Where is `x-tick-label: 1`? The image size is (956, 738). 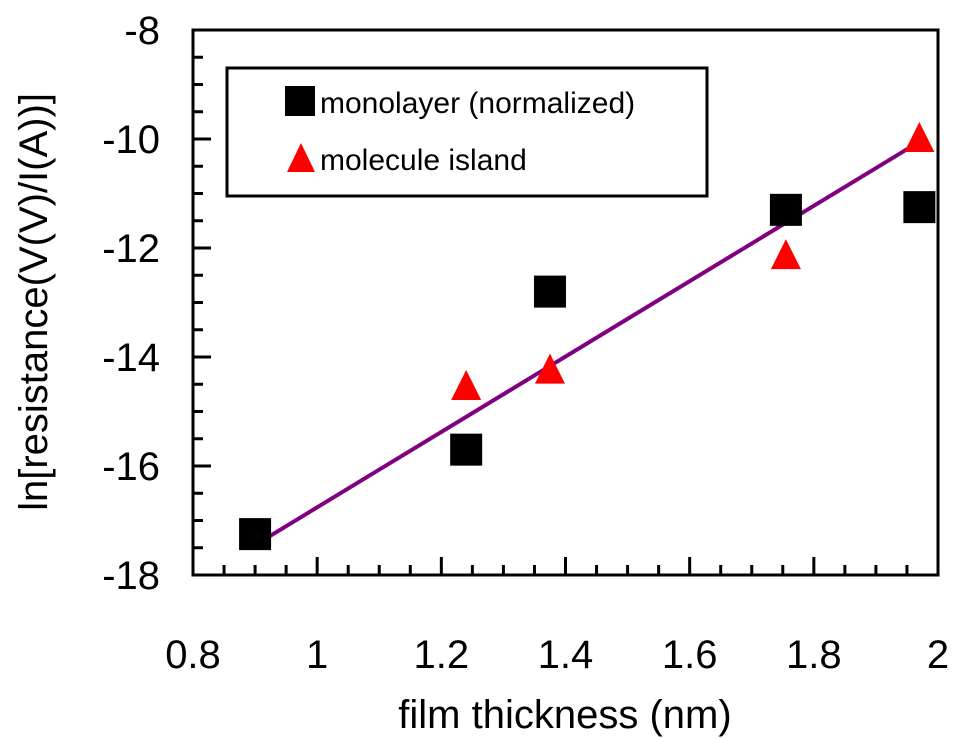 x-tick-label: 1 is located at coordinates (317, 655).